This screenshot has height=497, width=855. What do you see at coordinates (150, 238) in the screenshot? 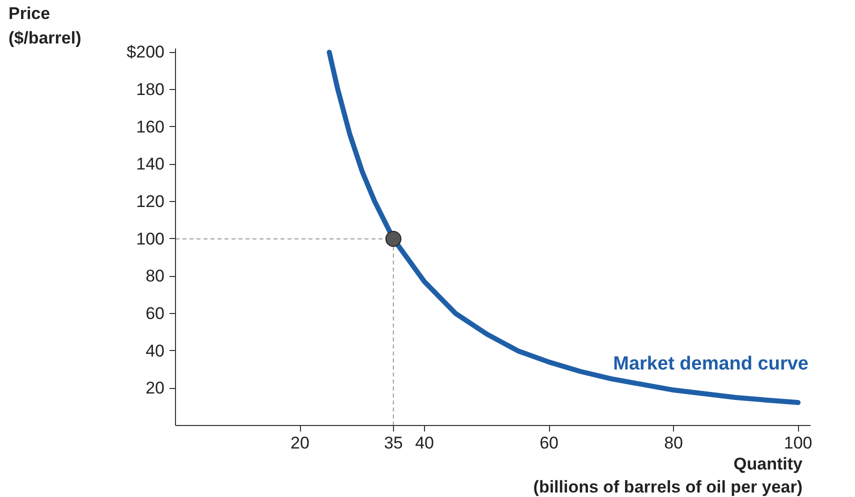
I see `y-tick-label: 100` at bounding box center [150, 238].